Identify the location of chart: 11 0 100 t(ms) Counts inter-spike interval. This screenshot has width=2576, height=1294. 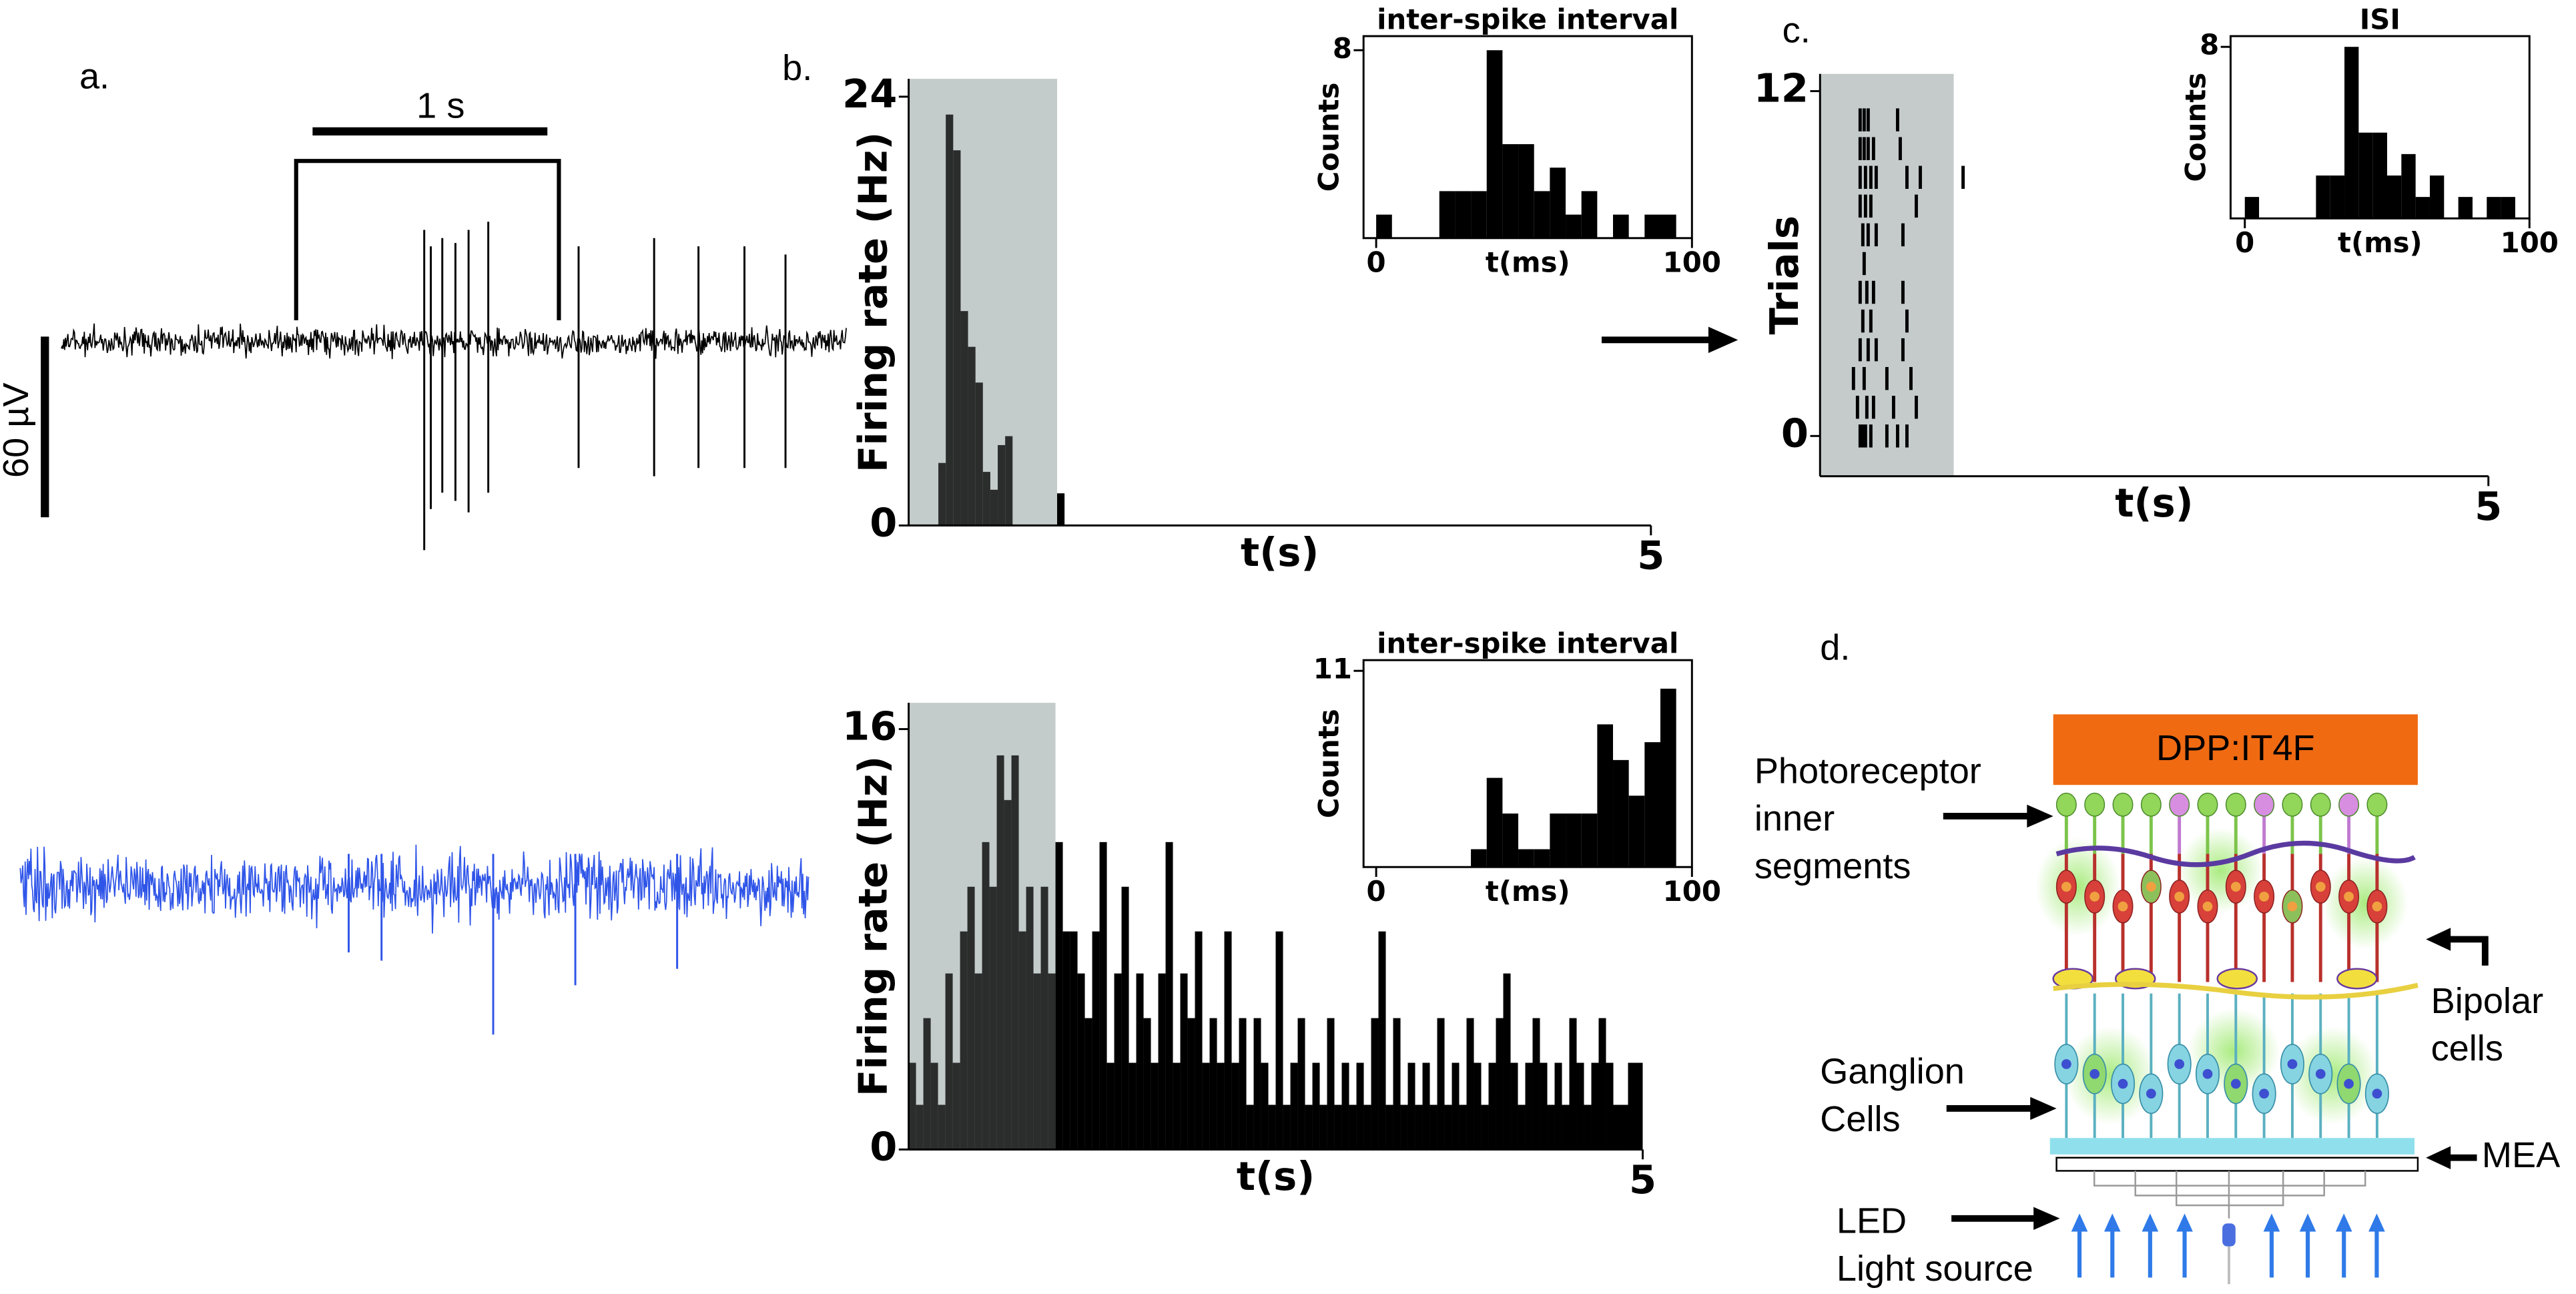
(1516, 767).